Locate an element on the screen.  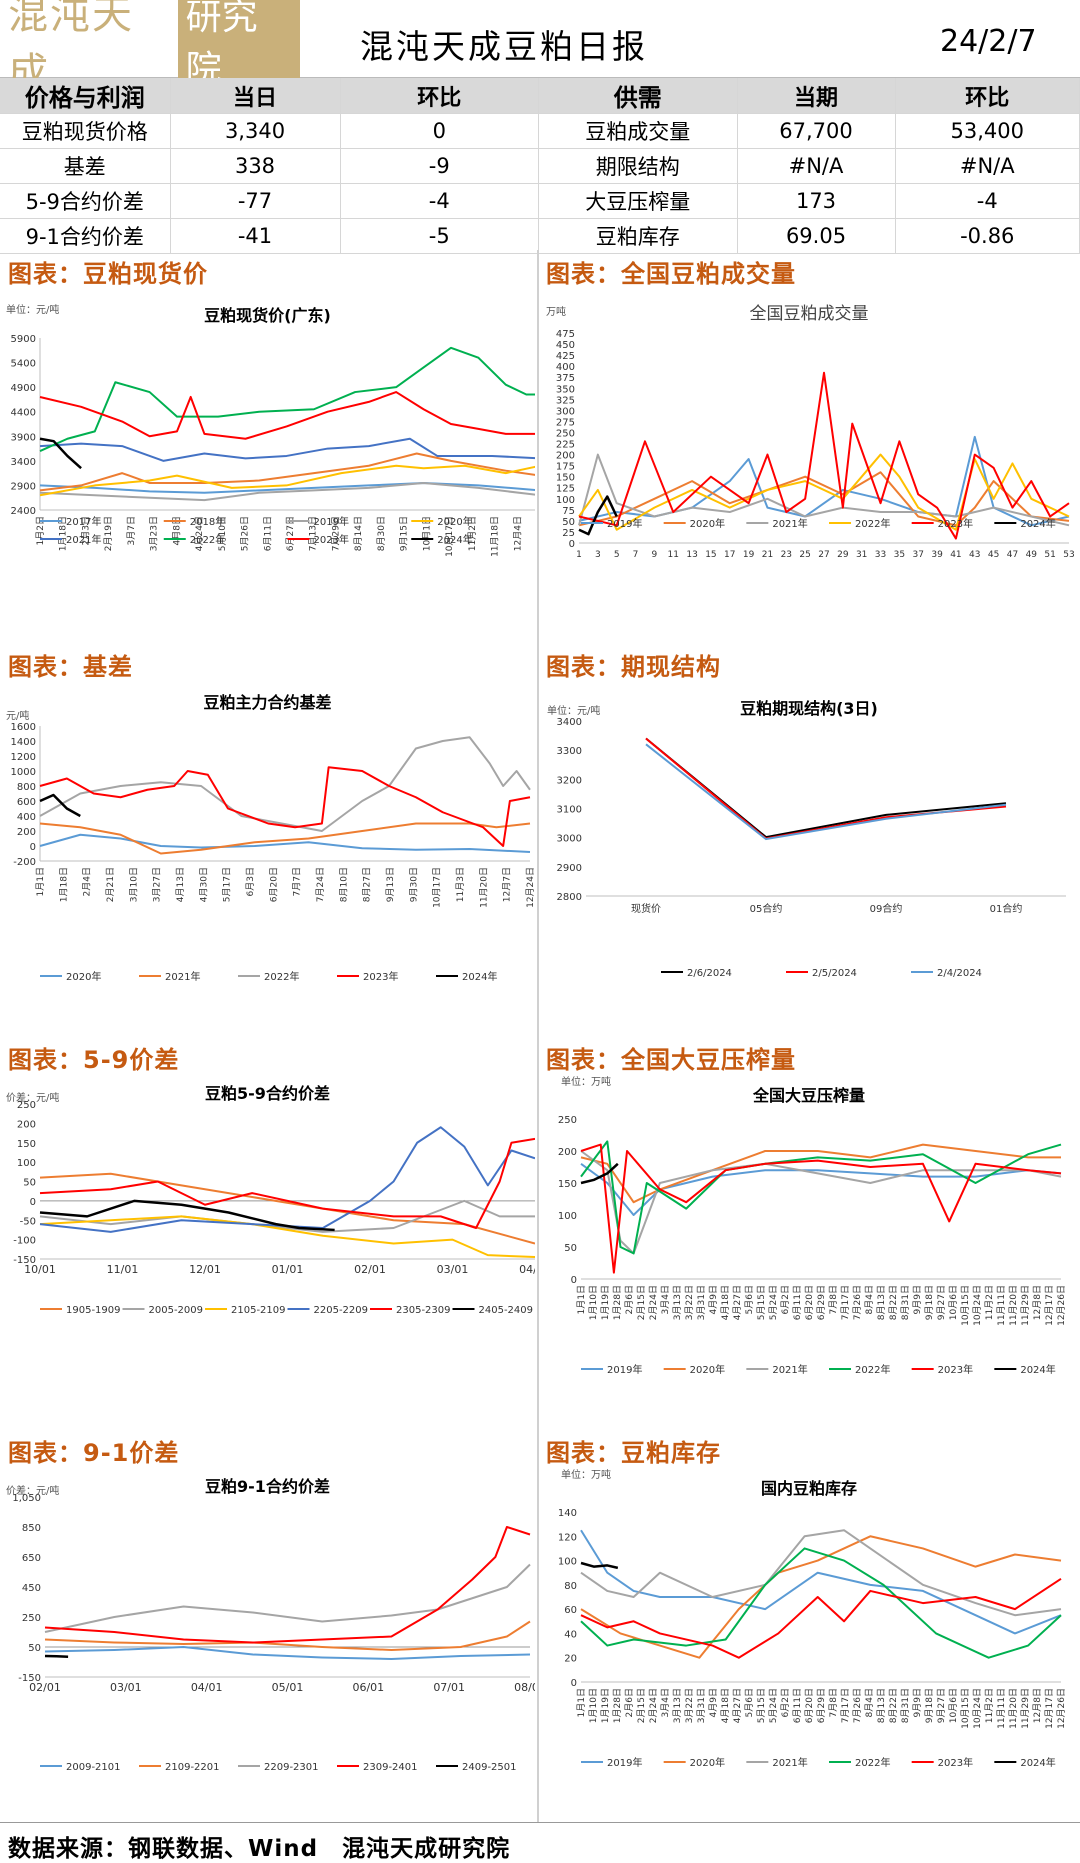
x-tick-label: 4月27日 is located at coordinates (737, 1705).